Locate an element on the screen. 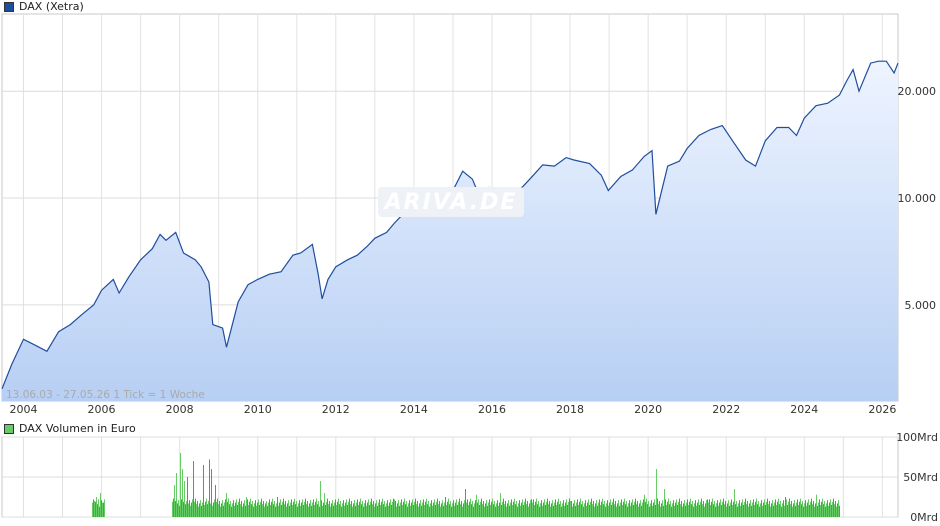 The height and width of the screenshot is (526, 940). year-tick-label: 2008 is located at coordinates (180, 409).